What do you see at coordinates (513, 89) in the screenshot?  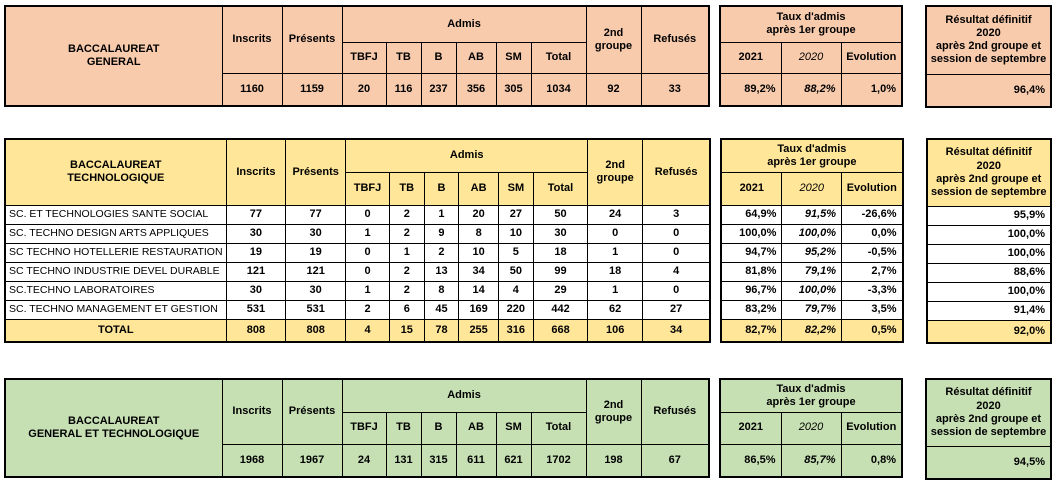 I see `cell-sm: 305` at bounding box center [513, 89].